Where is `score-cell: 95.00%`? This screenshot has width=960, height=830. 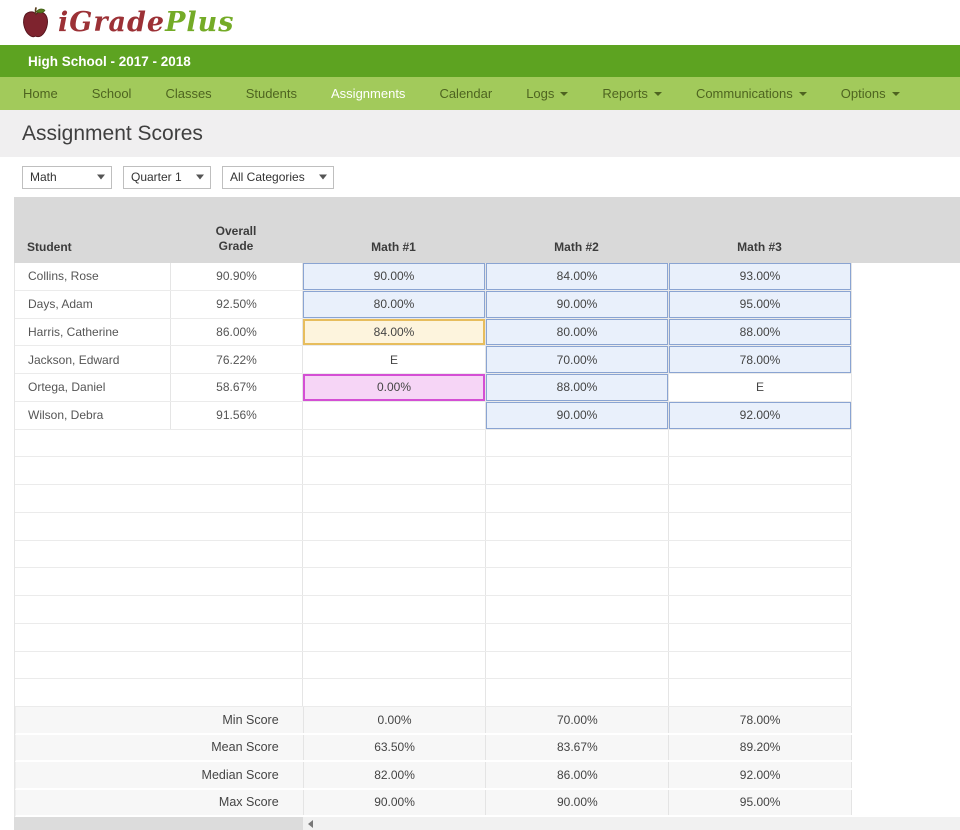 score-cell: 95.00% is located at coordinates (760, 304).